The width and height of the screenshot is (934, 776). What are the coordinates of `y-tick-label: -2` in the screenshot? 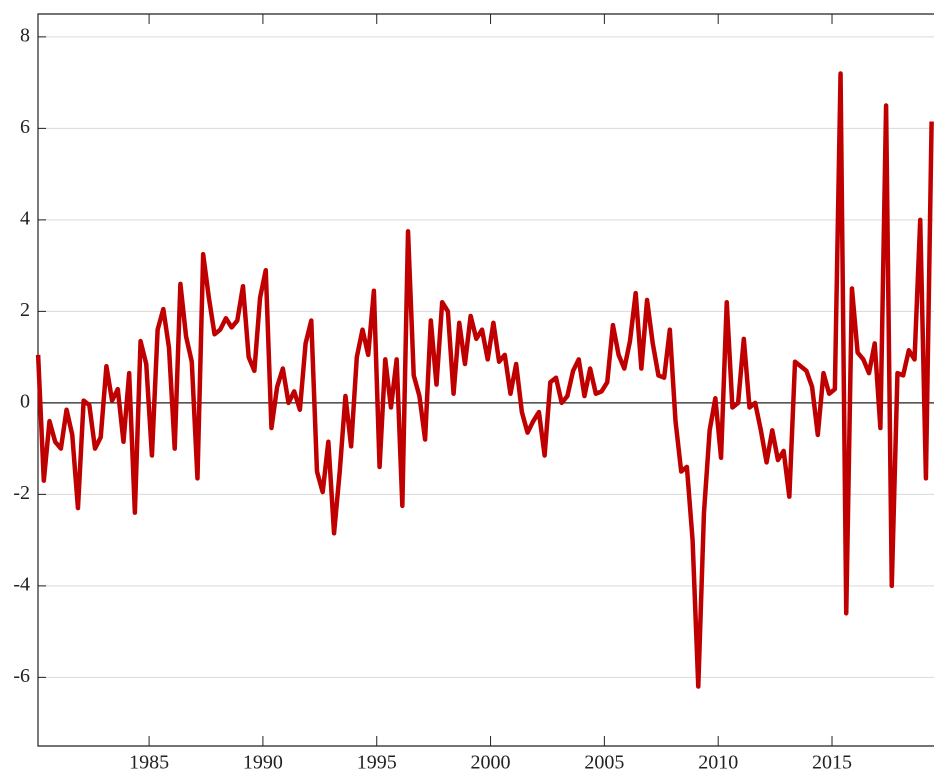 It's located at (21, 493).